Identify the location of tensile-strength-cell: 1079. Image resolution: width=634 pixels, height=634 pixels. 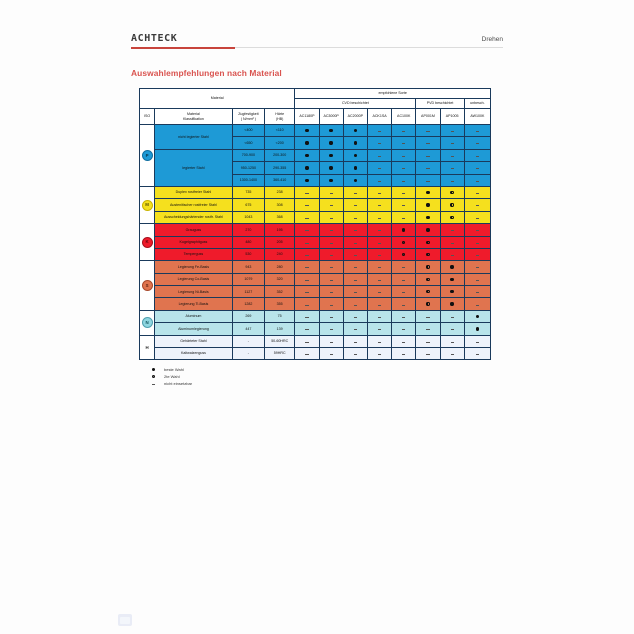
(248, 279).